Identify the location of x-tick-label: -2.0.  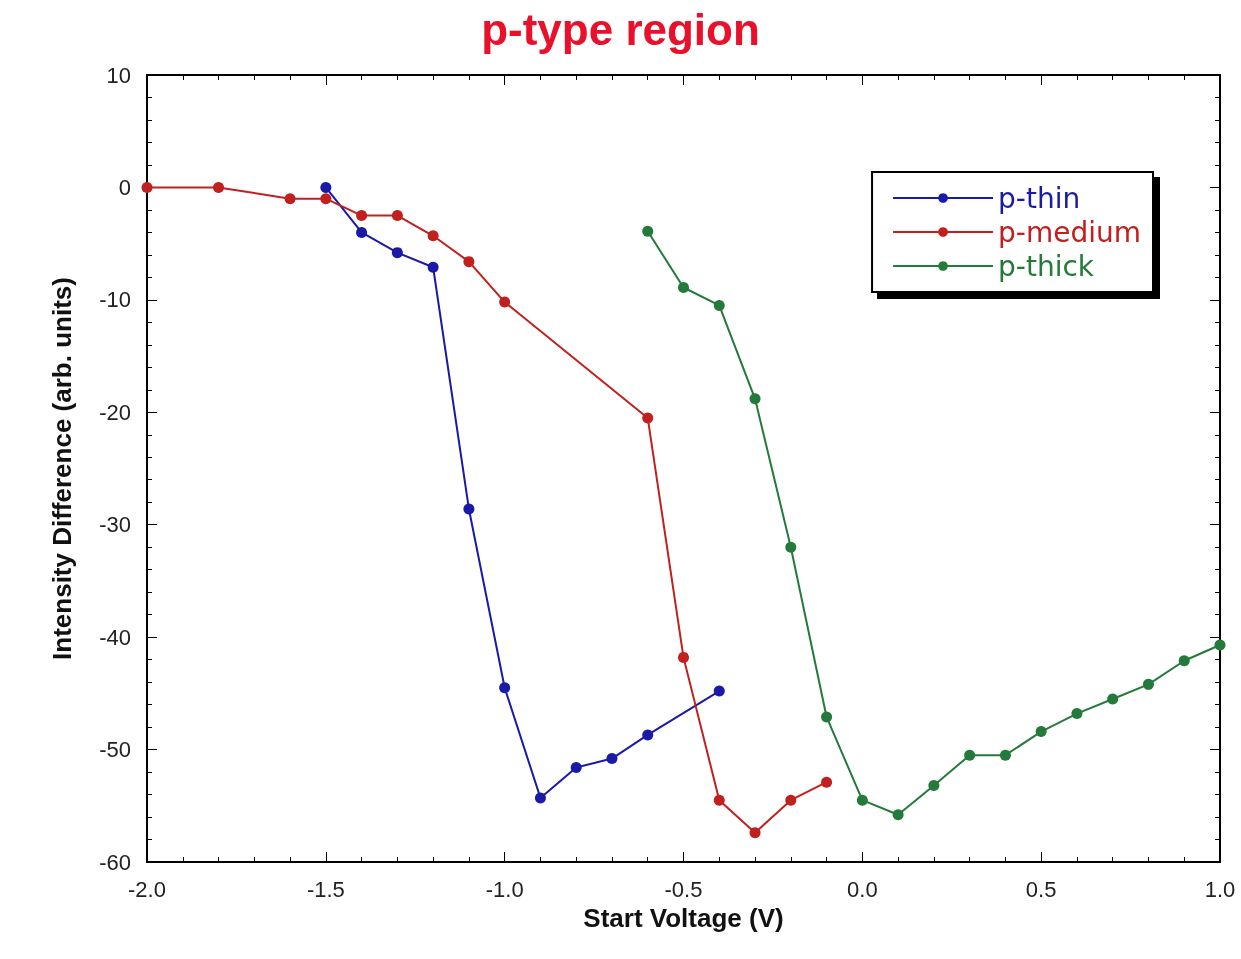
(147, 889).